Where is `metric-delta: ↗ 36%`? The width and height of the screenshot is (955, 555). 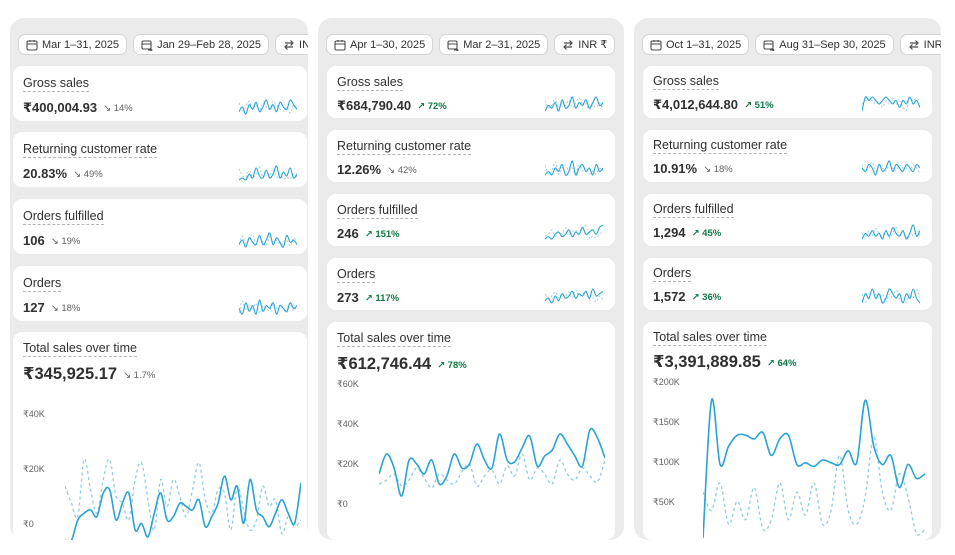
metric-delta: ↗ 36% is located at coordinates (706, 297).